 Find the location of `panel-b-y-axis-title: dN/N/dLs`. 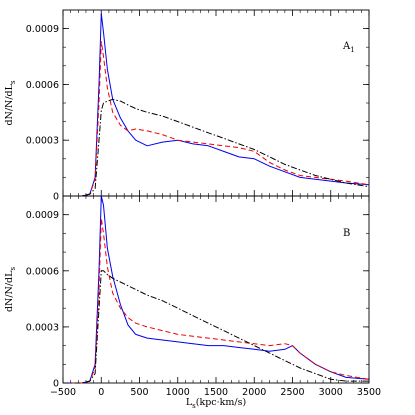

panel-b-y-axis-title: dN/N/dLs is located at coordinates (10, 290).